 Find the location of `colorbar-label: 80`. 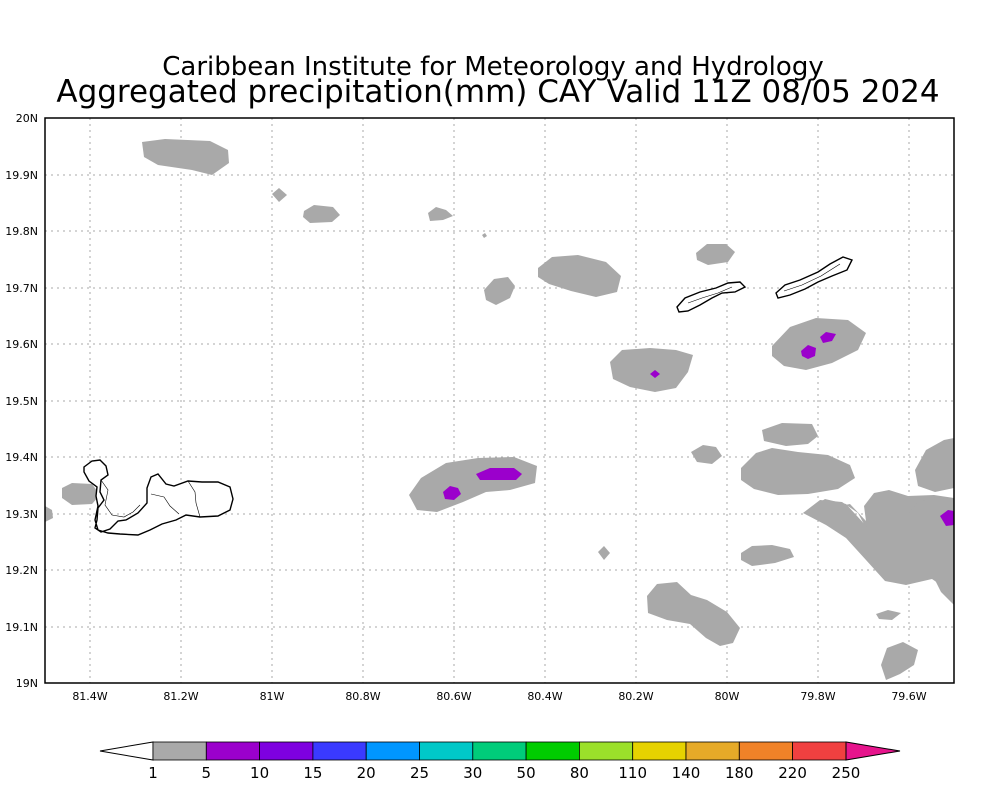

colorbar-label: 80 is located at coordinates (579, 773).